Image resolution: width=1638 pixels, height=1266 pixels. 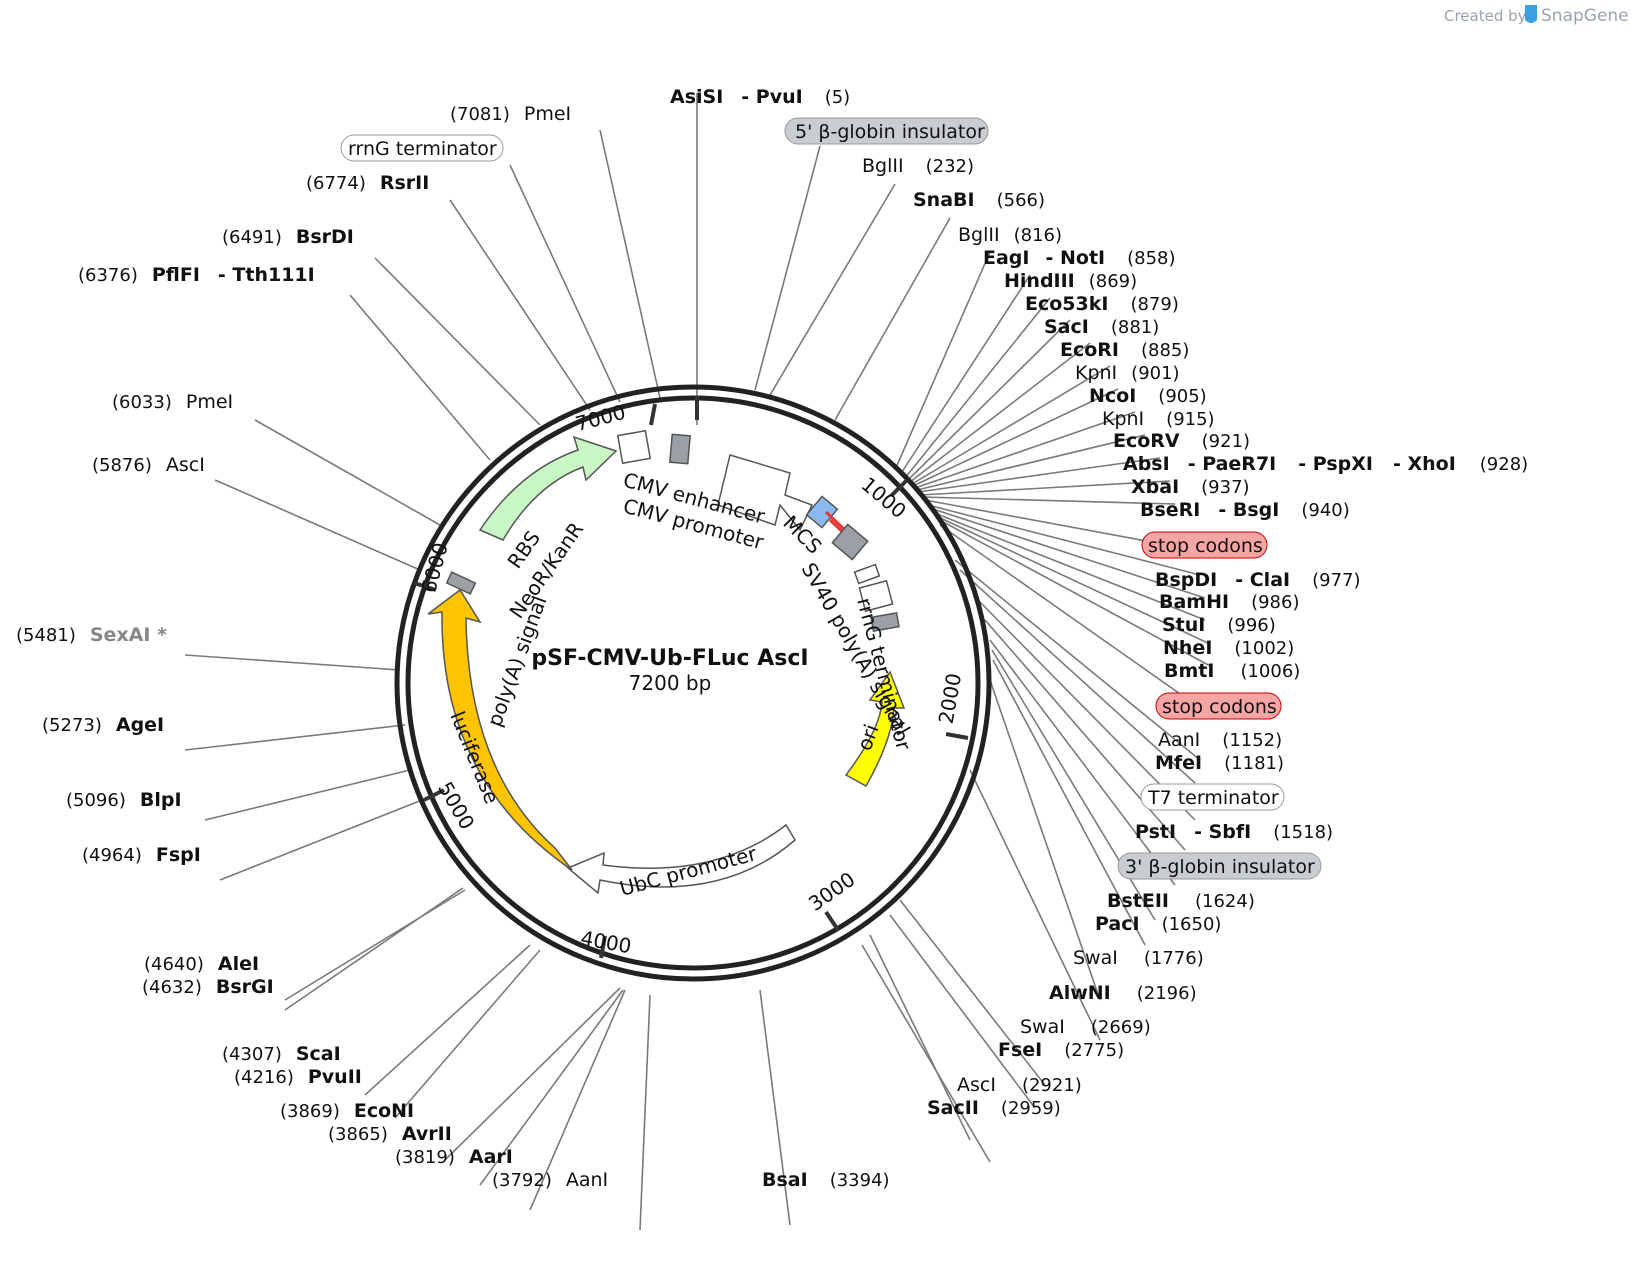 I want to click on site-bsteii: BstEII (1624), so click(x=1181, y=901).